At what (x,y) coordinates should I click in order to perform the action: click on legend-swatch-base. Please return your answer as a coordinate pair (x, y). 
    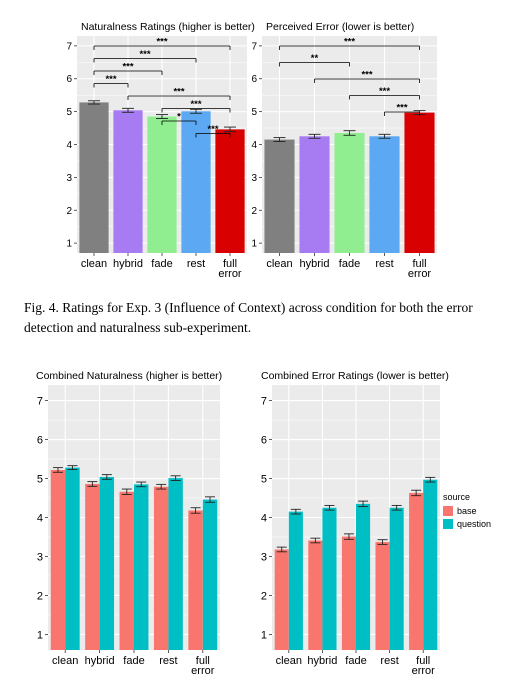
    Looking at the image, I should click on (448, 511).